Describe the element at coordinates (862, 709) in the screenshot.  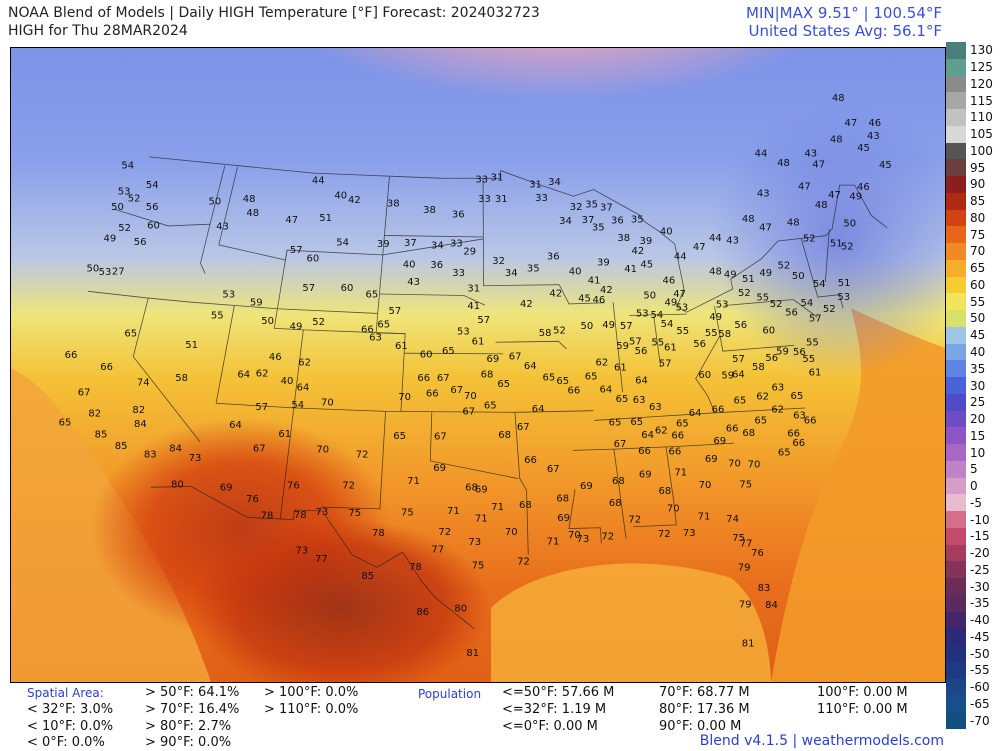
I see `pop-110: 110°F: 0.00 M` at that location.